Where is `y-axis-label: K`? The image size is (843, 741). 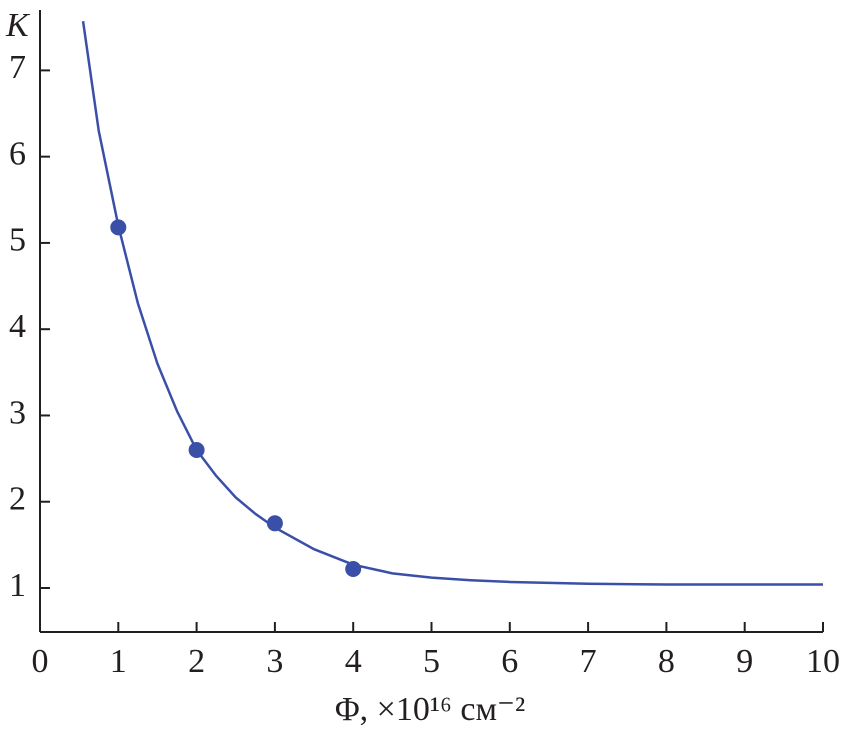
y-axis-label: K is located at coordinates (18, 25).